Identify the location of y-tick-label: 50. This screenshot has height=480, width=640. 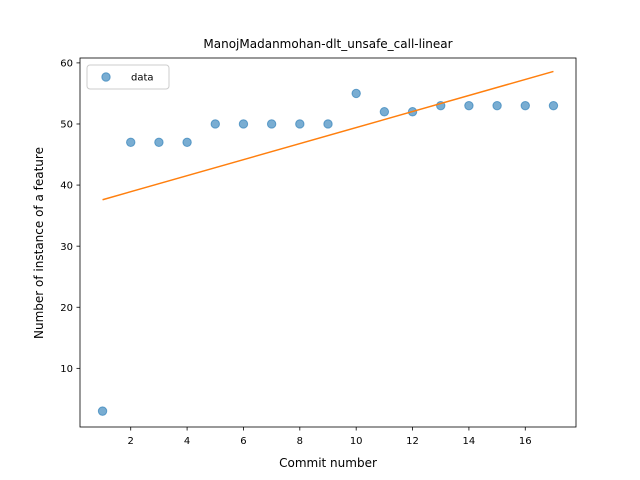
(66, 125).